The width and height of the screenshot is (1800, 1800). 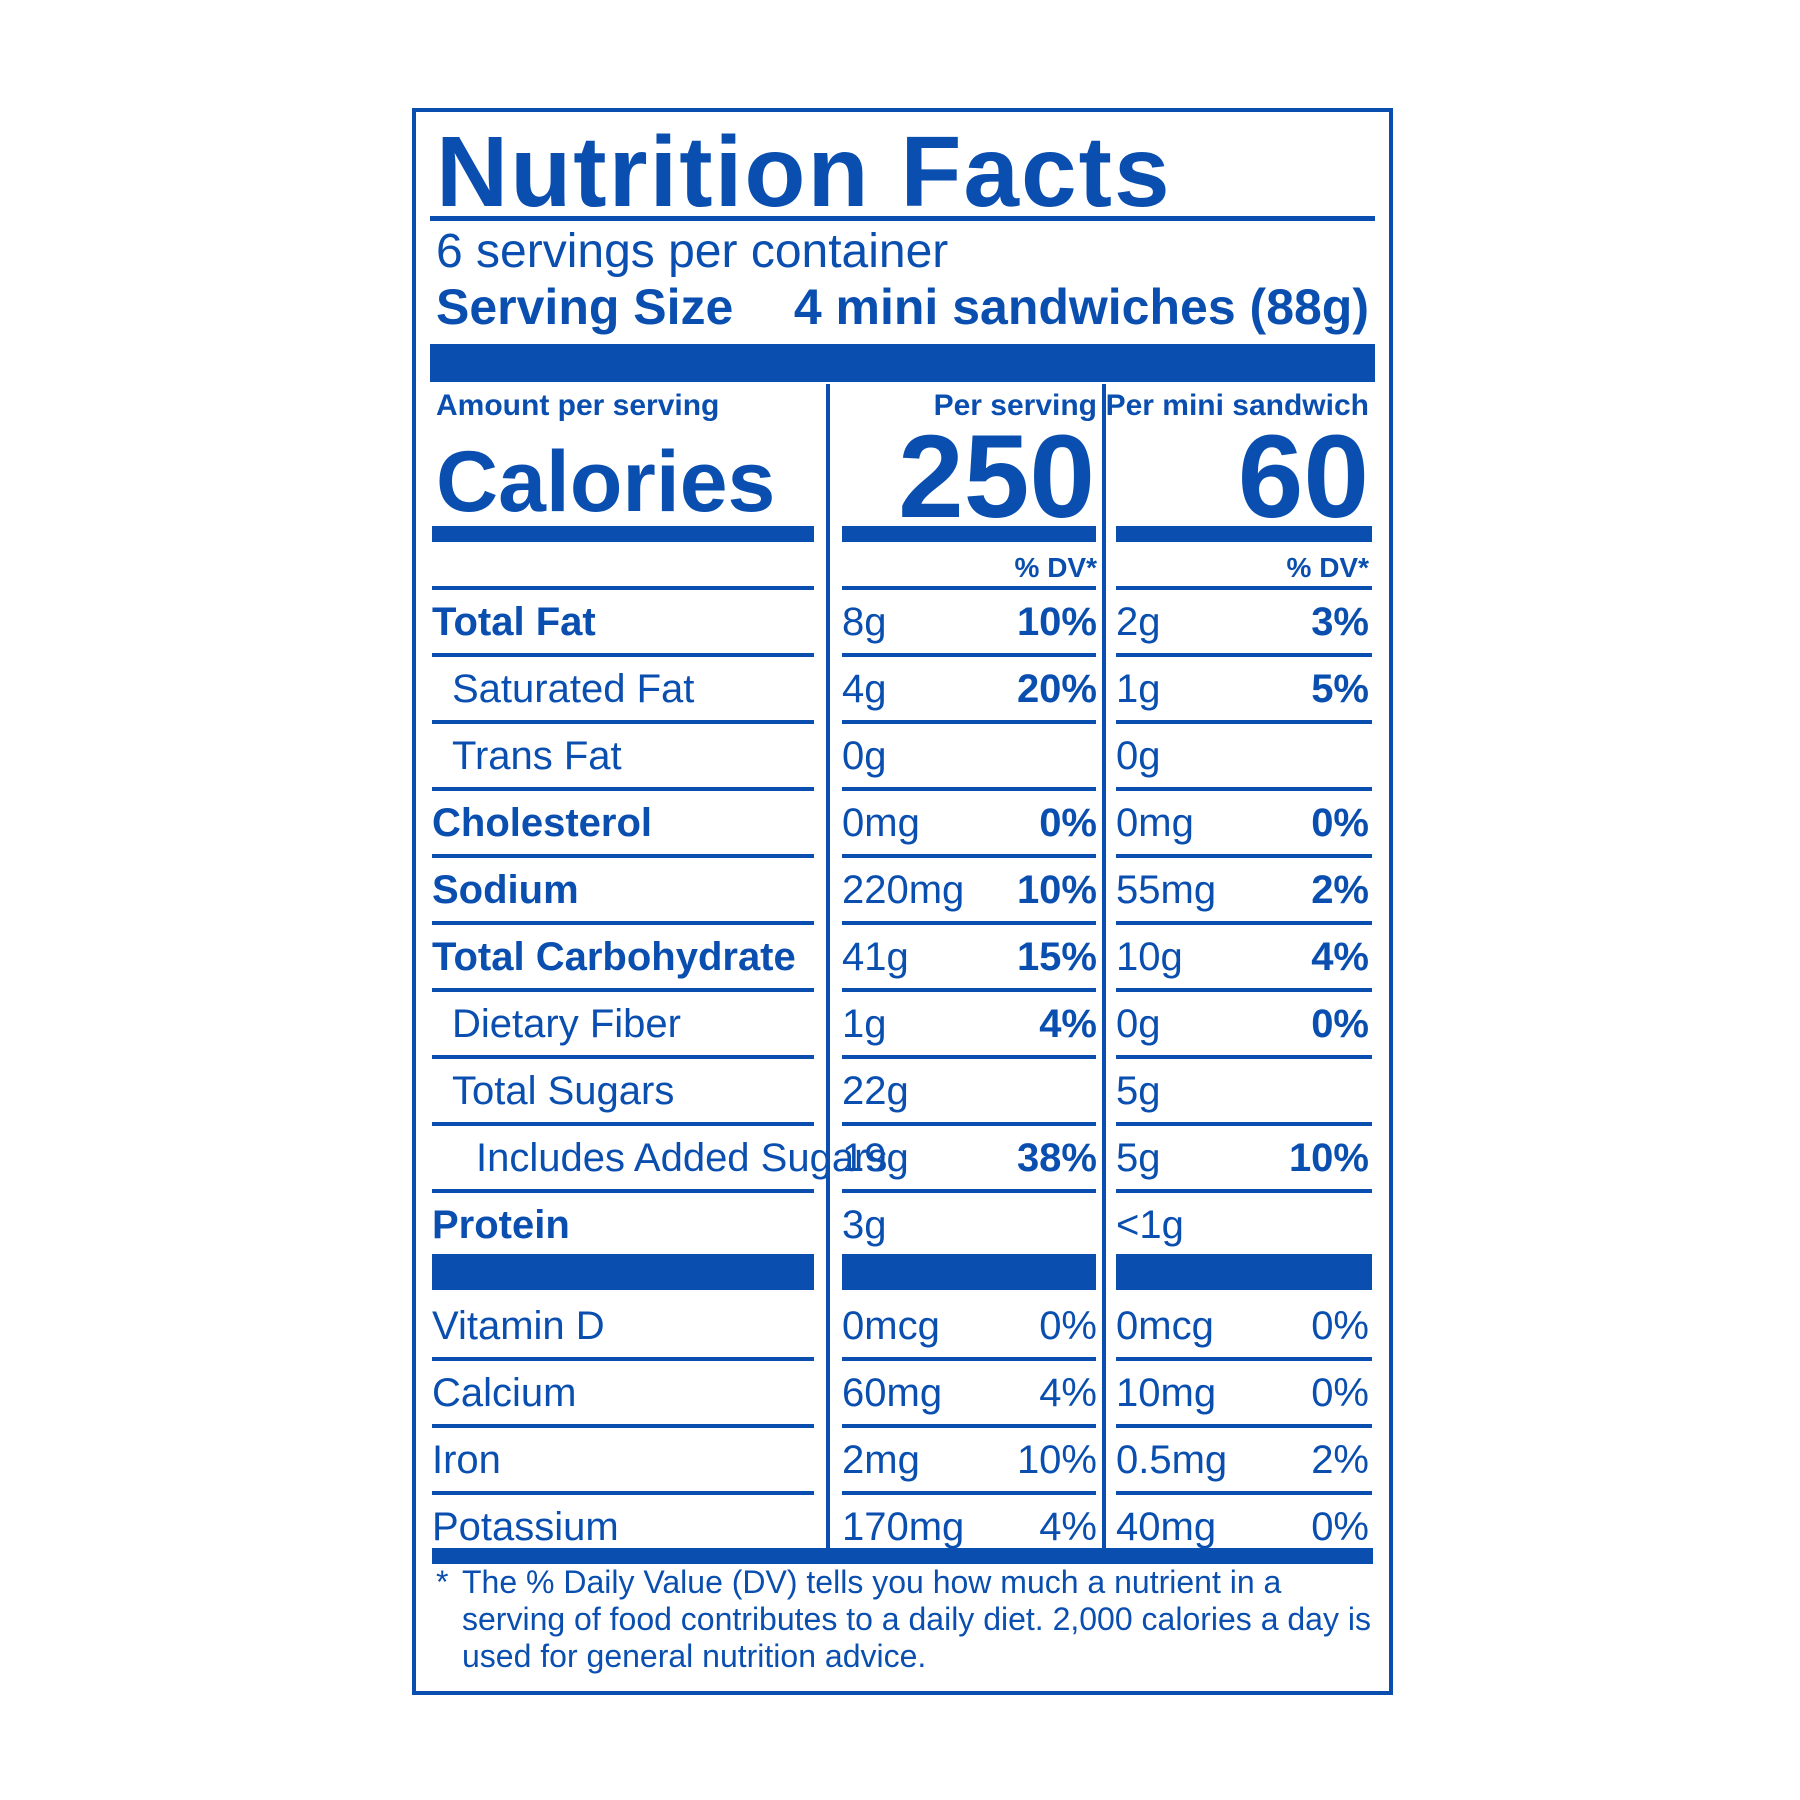 I want to click on amount-per-serving: 1g, so click(x=864, y=1024).